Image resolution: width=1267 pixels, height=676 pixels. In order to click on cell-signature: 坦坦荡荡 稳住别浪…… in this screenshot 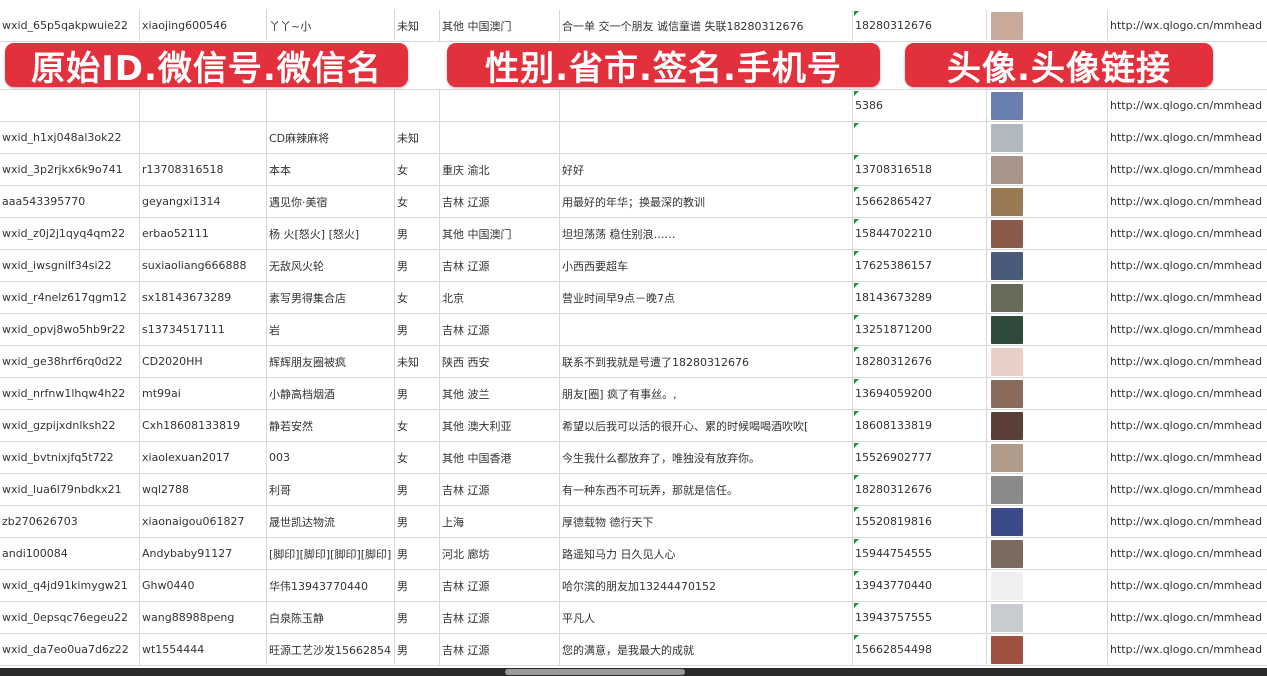, I will do `click(706, 233)`.